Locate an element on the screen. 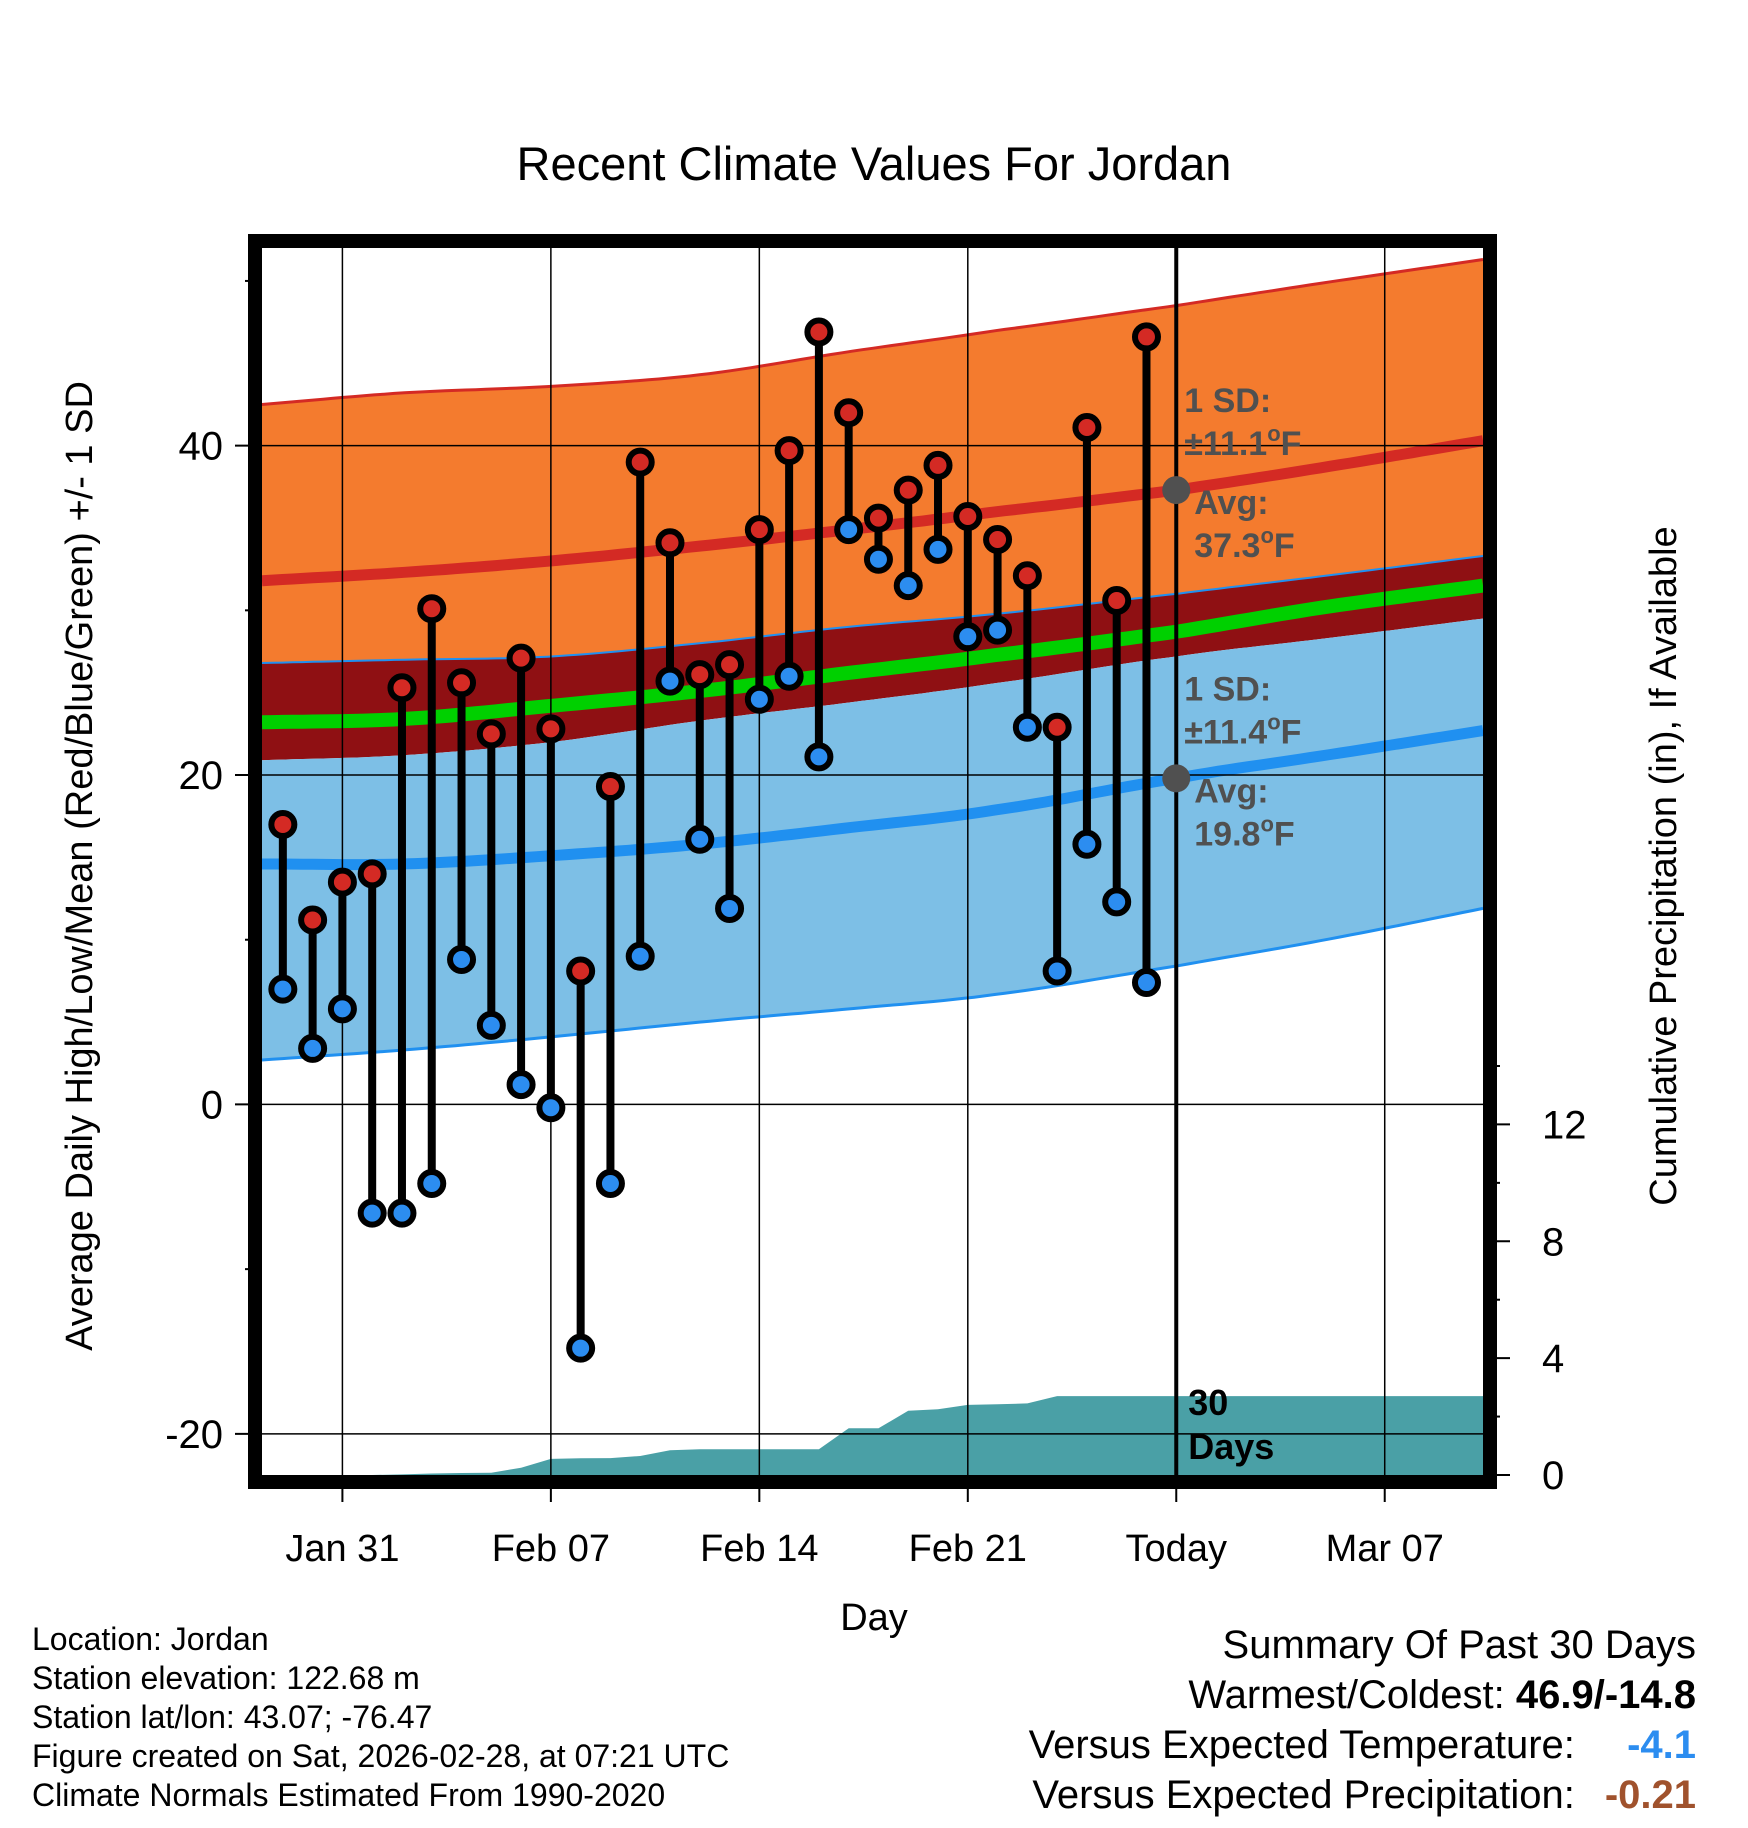 The width and height of the screenshot is (1748, 1828). warmest-coldest-label: Warmest/Coldest: is located at coordinates (1346, 1695).